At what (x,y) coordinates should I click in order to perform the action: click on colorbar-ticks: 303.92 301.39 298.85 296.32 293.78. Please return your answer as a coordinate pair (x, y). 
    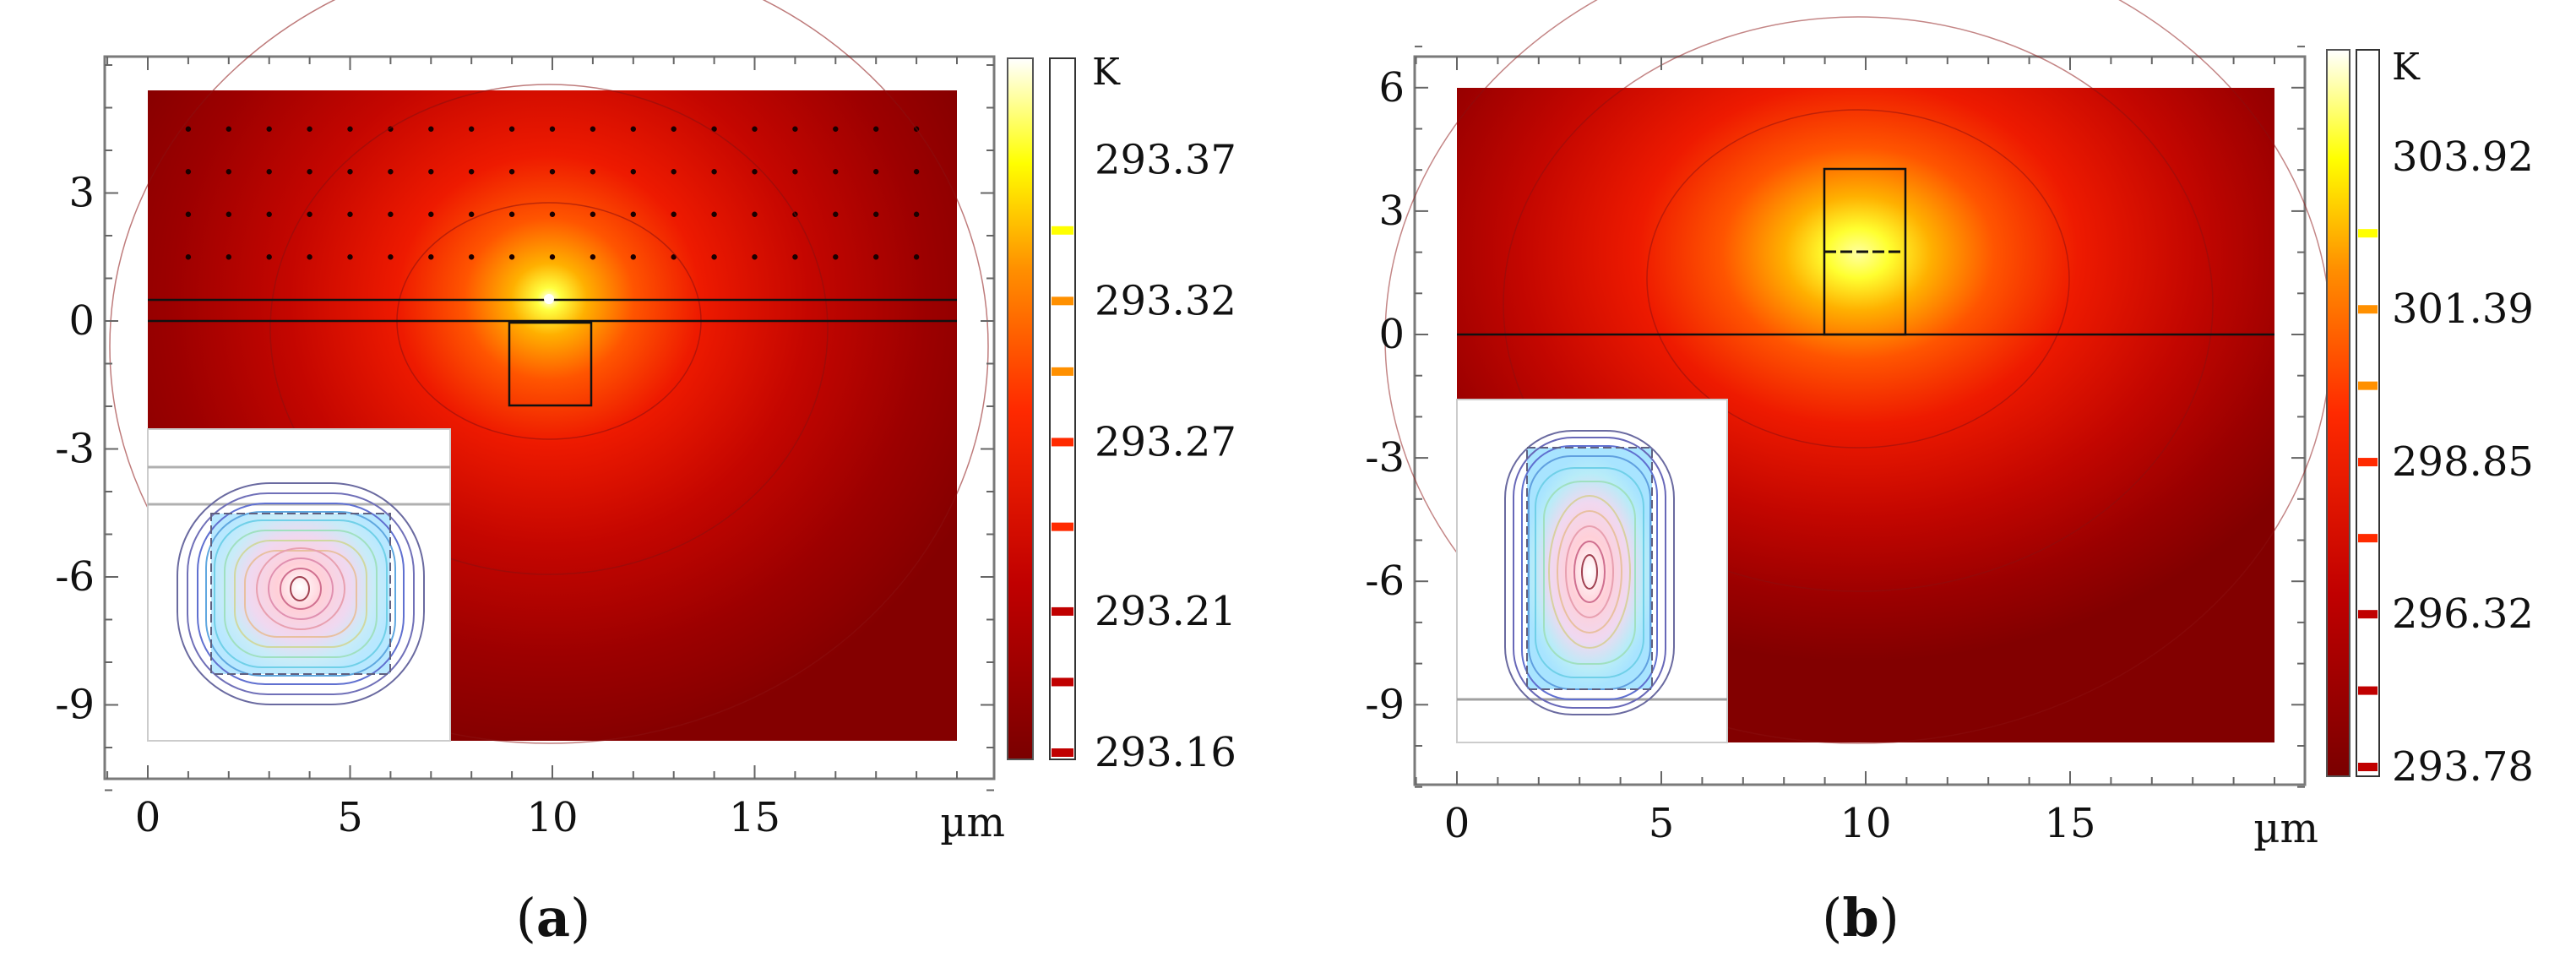
    Looking at the image, I should click on (2446, 462).